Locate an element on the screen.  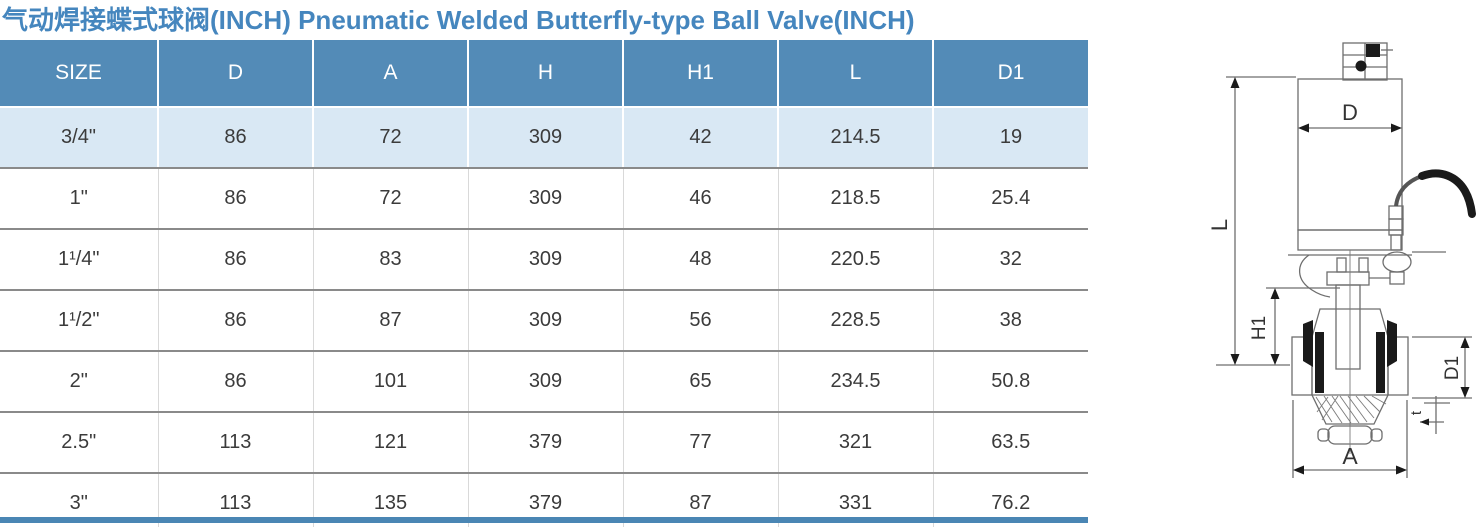
table-row: 1¹/2" 86 87 309 56 228.5 38 is located at coordinates (544, 321).